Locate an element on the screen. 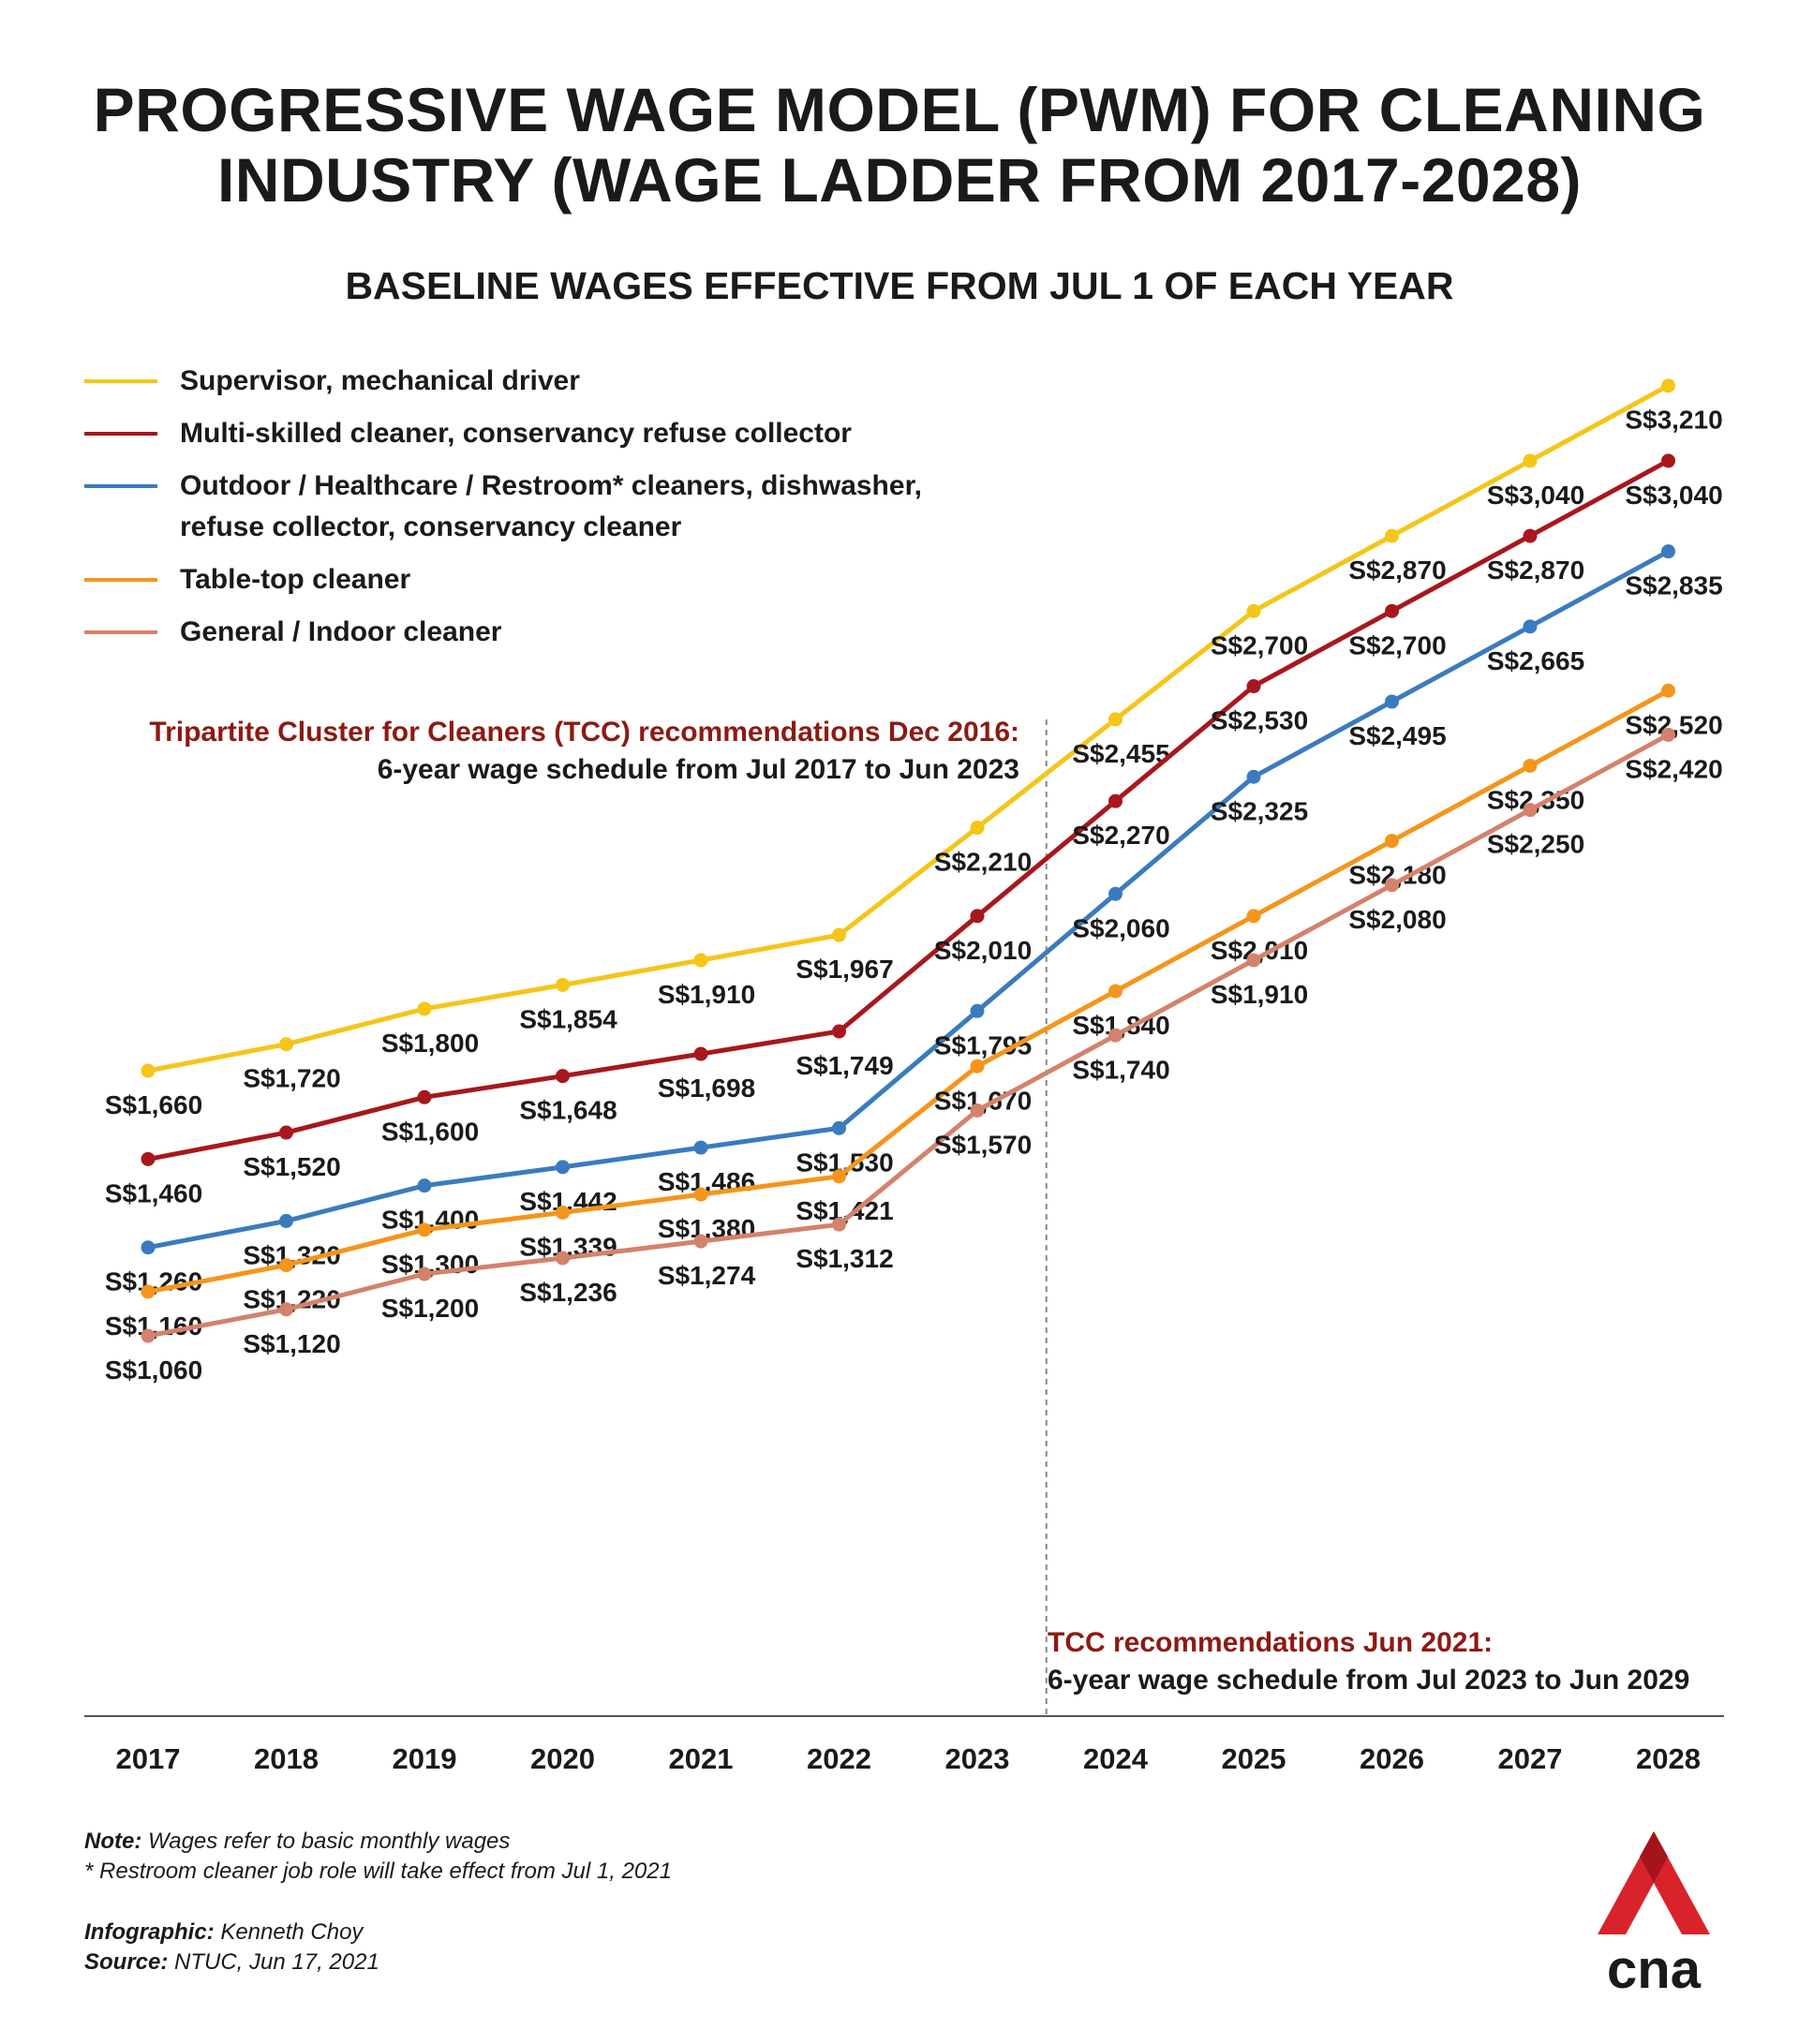 The image size is (1799, 2044). note-line: Note: Wages refer to basic monthly wages is located at coordinates (378, 1842).